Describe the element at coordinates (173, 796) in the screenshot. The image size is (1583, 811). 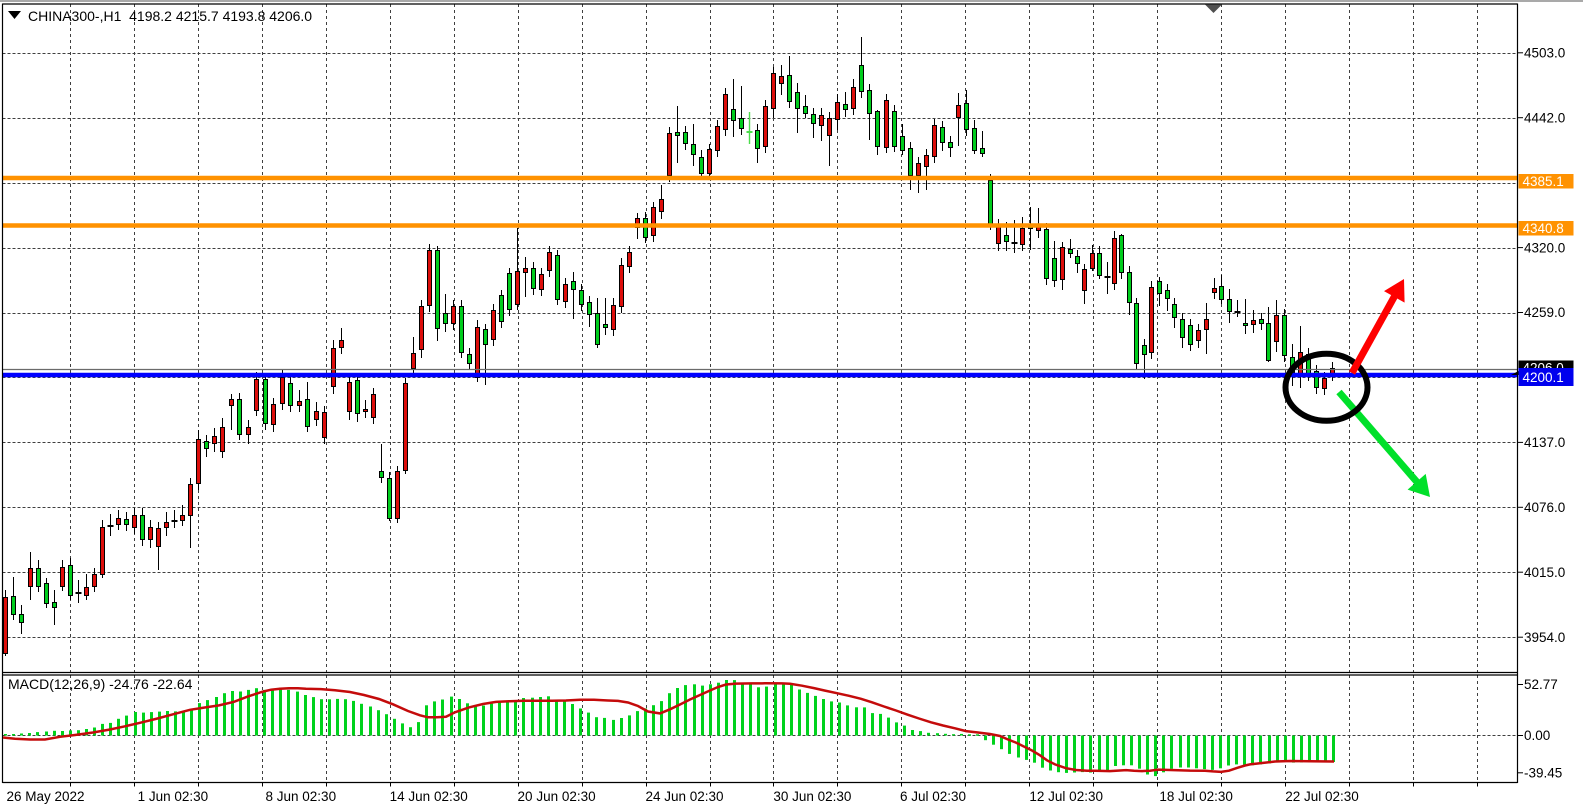
I see `svg-text: 1 Jun 02:30` at that location.